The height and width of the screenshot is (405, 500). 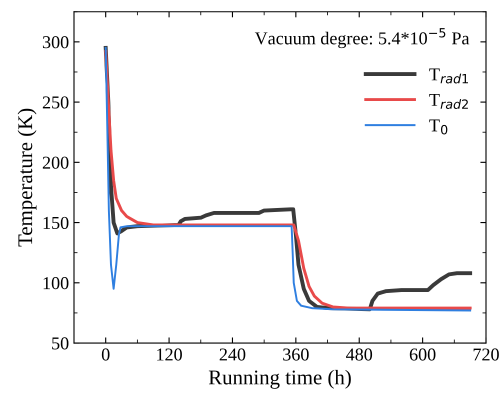 What do you see at coordinates (60, 343) in the screenshot?
I see `y-tick-label: 50` at bounding box center [60, 343].